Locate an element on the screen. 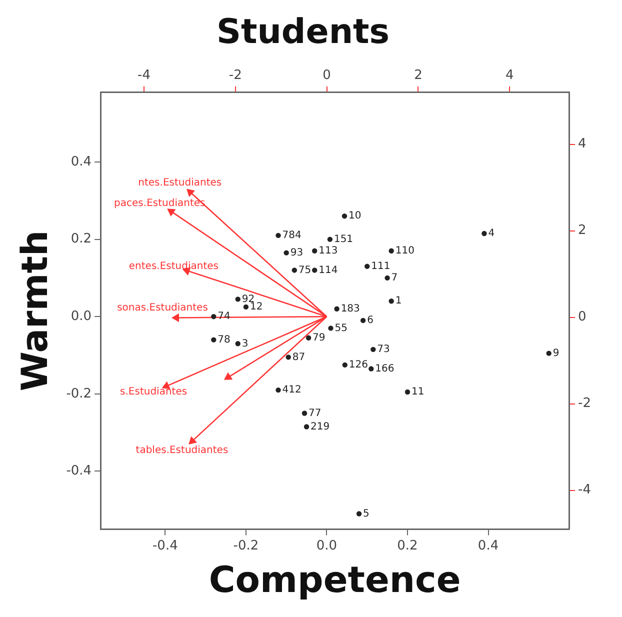 The width and height of the screenshot is (622, 617). series-label: 73 is located at coordinates (383, 350).